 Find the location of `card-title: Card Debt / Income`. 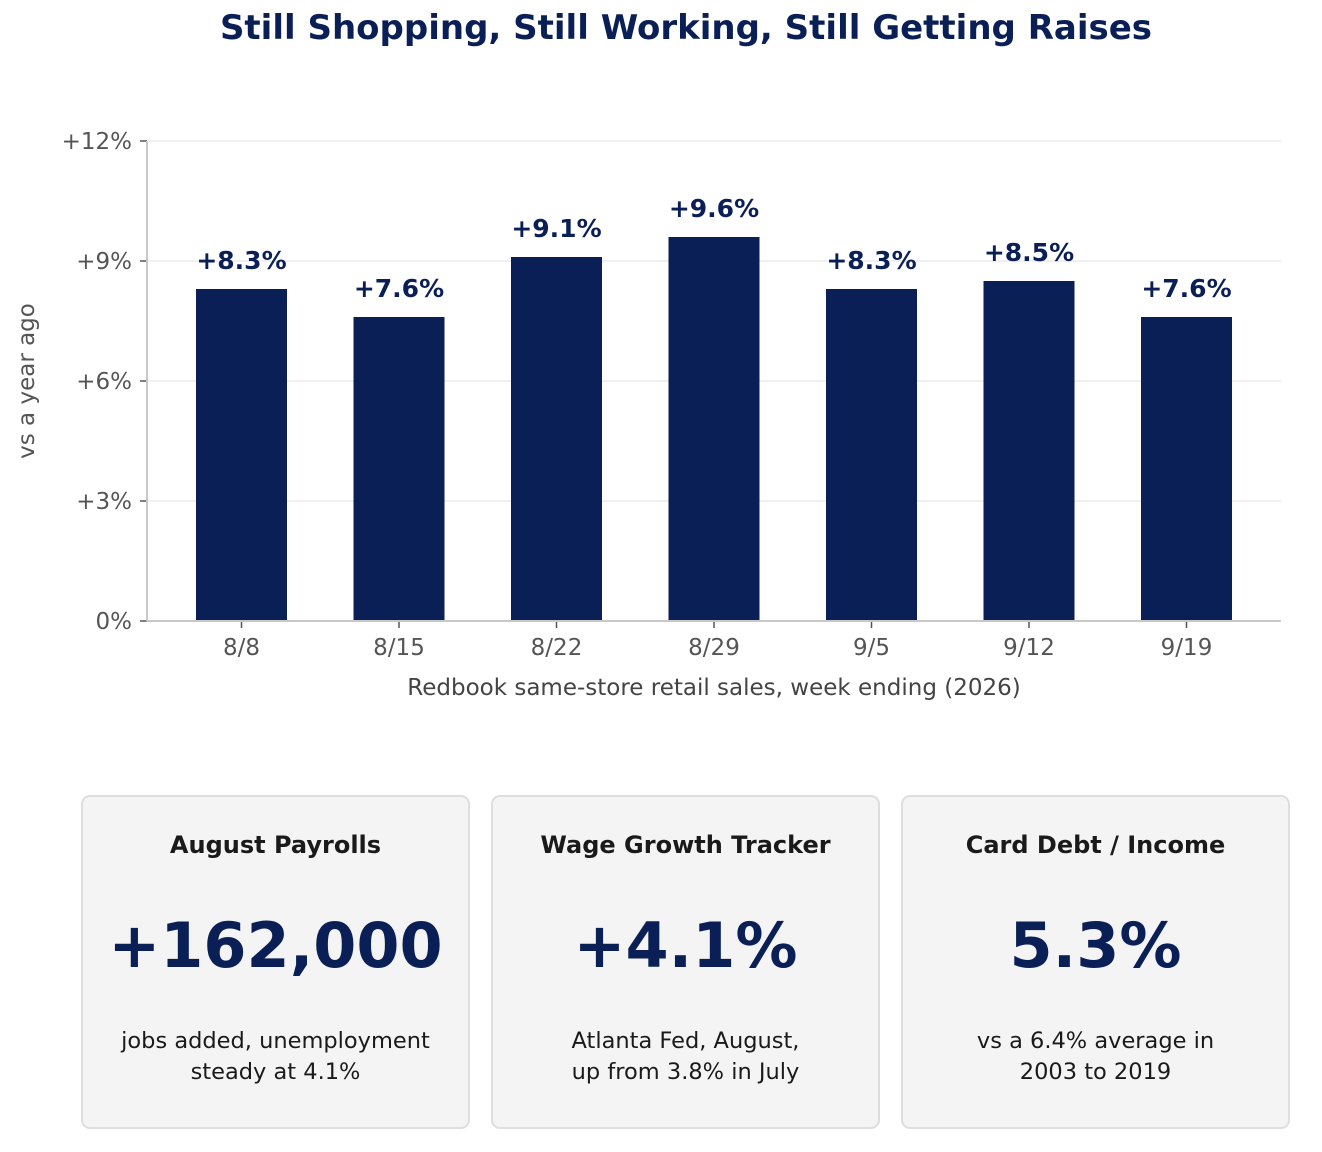

card-title: Card Debt / Income is located at coordinates (1095, 845).